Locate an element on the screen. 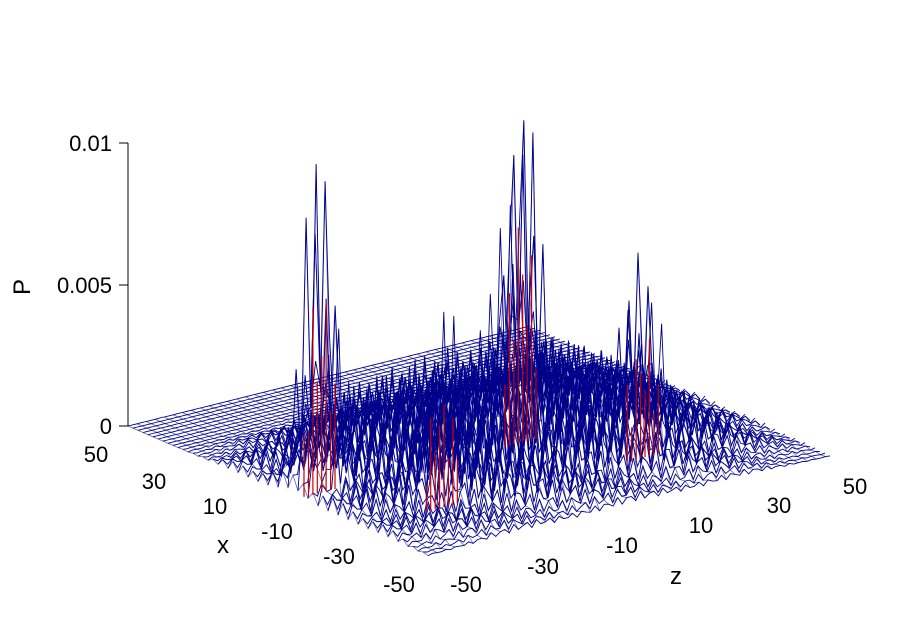 The width and height of the screenshot is (916, 625). z-tick-label: 0.005 is located at coordinates (84, 285).